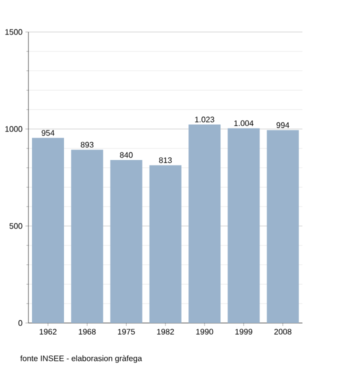 The width and height of the screenshot is (350, 373). I want to click on source-note: fonte INSEE - elaborasion gràfega, so click(81, 359).